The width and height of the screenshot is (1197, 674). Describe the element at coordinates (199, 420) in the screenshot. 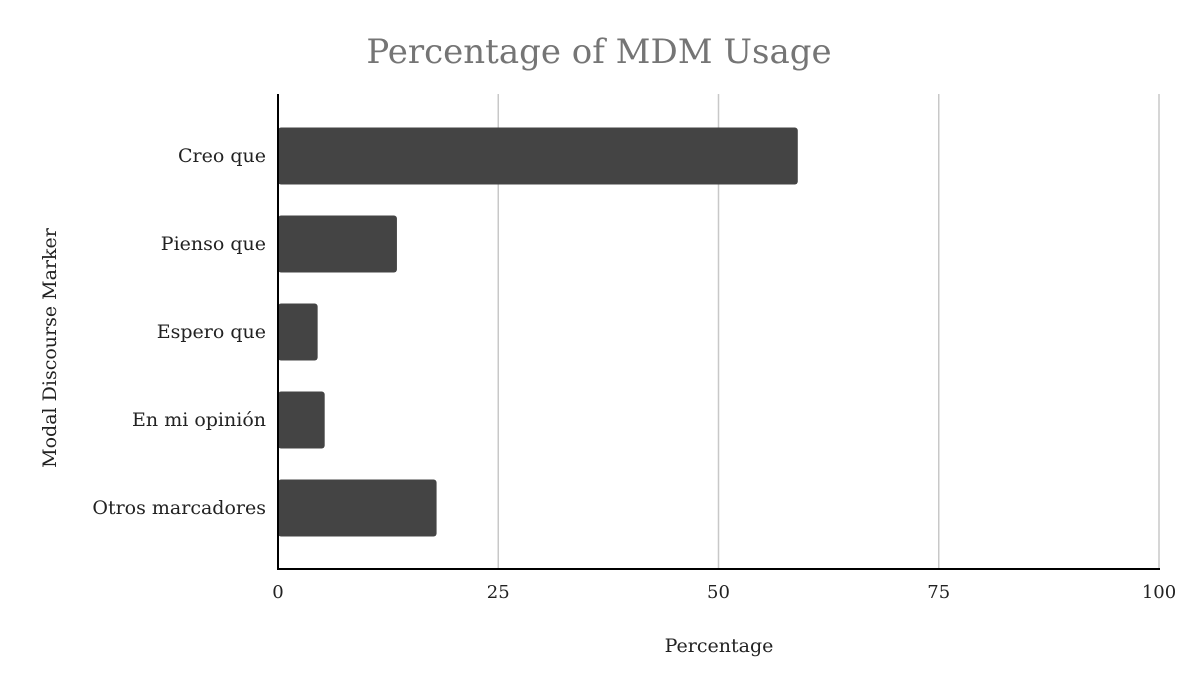

I see `category-label: En mi opinión` at that location.